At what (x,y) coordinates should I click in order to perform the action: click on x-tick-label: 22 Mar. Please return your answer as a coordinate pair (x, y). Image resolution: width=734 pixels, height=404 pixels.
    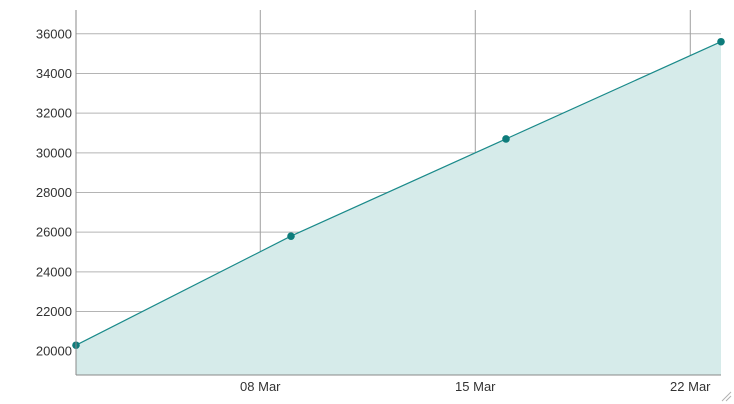
    Looking at the image, I should click on (690, 386).